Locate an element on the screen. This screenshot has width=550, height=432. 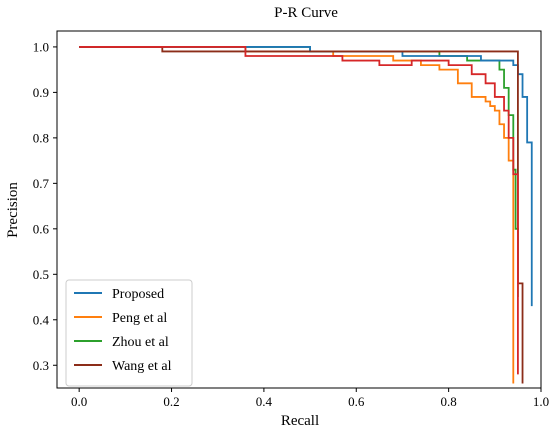
y-tick-label: 1.0 is located at coordinates (41, 46).